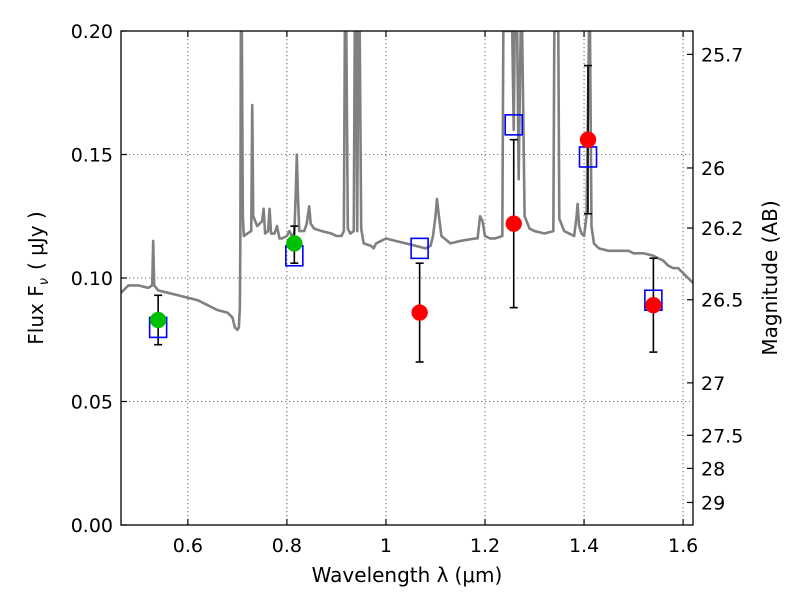 This screenshot has height=600, width=800. What do you see at coordinates (713, 503) in the screenshot?
I see `magnitude-tick-label: 29` at bounding box center [713, 503].